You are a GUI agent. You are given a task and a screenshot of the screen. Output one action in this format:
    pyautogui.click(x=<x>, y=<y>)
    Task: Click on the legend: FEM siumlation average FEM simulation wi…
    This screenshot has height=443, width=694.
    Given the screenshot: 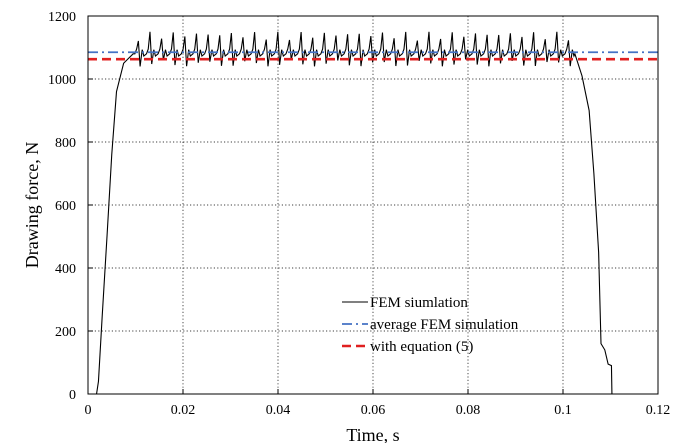 What is the action you would take?
    pyautogui.click(x=430, y=325)
    